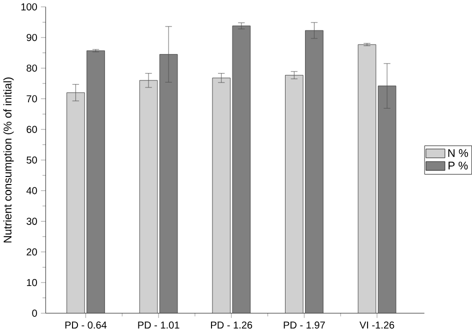  Describe the element at coordinates (29, 6) in the screenshot. I see `y-tick-label: 100` at that location.